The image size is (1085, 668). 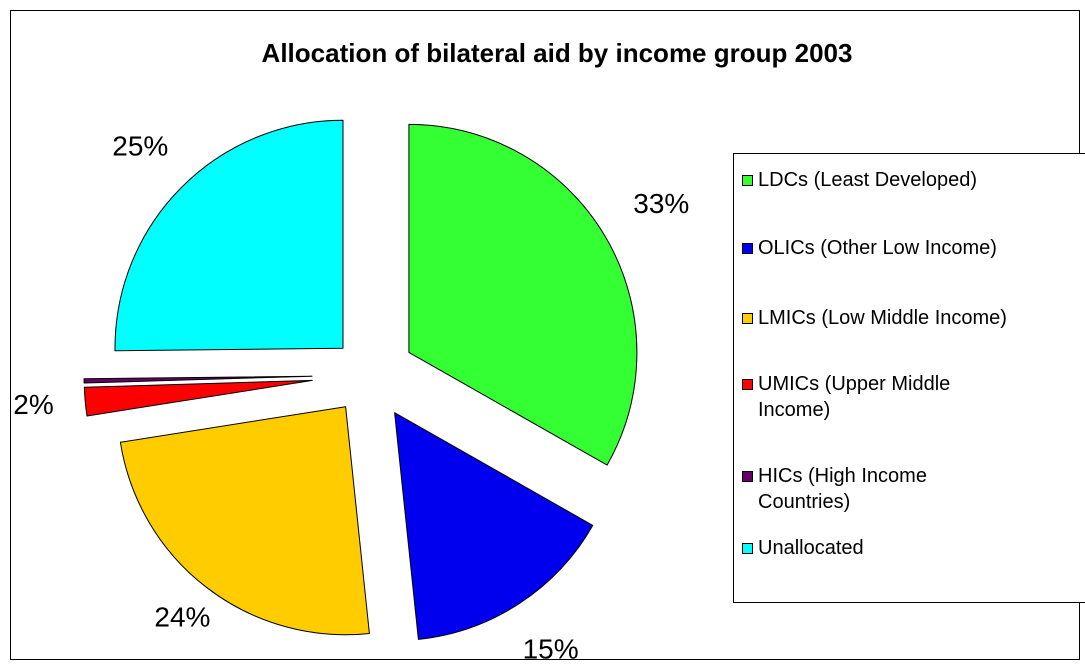 I want to click on pie-label-5: 25%, so click(x=140, y=145).